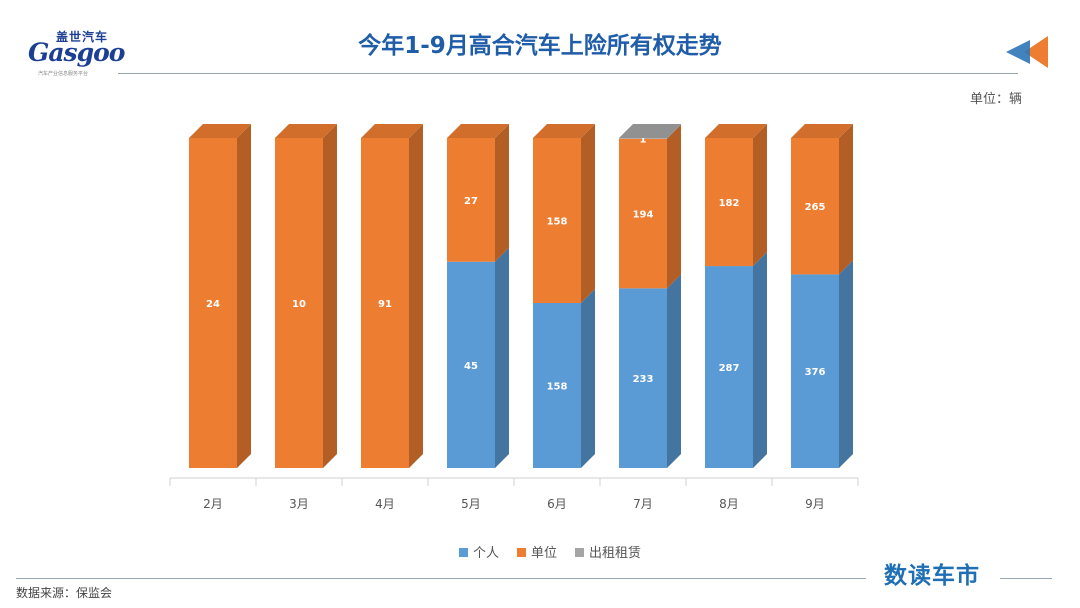 Image resolution: width=1080 pixels, height=608 pixels. I want to click on data-label-company: 10, so click(299, 304).